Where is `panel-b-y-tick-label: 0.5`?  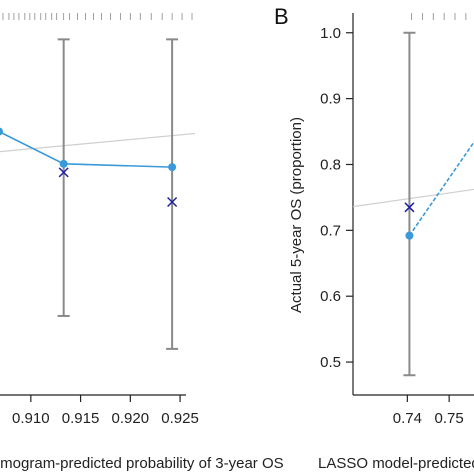
panel-b-y-tick-label: 0.5 is located at coordinates (330, 362).